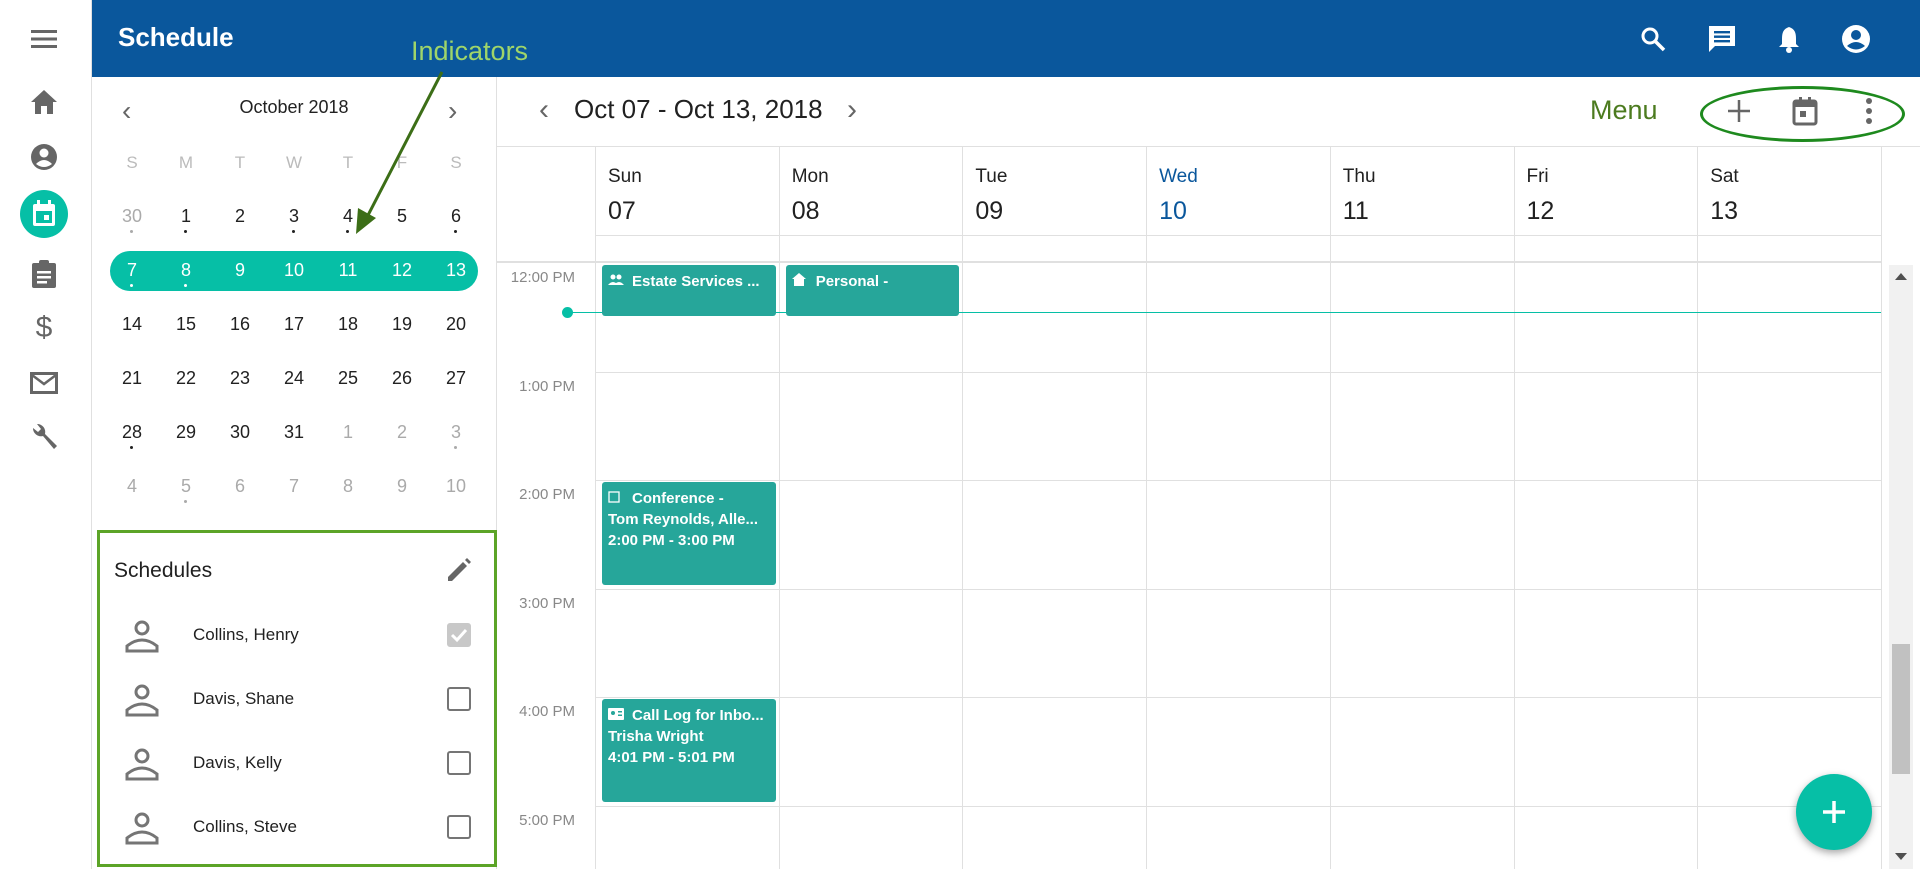 The height and width of the screenshot is (869, 1920). What do you see at coordinates (1238, 206) in the screenshot?
I see `day-header: Wed 10` at bounding box center [1238, 206].